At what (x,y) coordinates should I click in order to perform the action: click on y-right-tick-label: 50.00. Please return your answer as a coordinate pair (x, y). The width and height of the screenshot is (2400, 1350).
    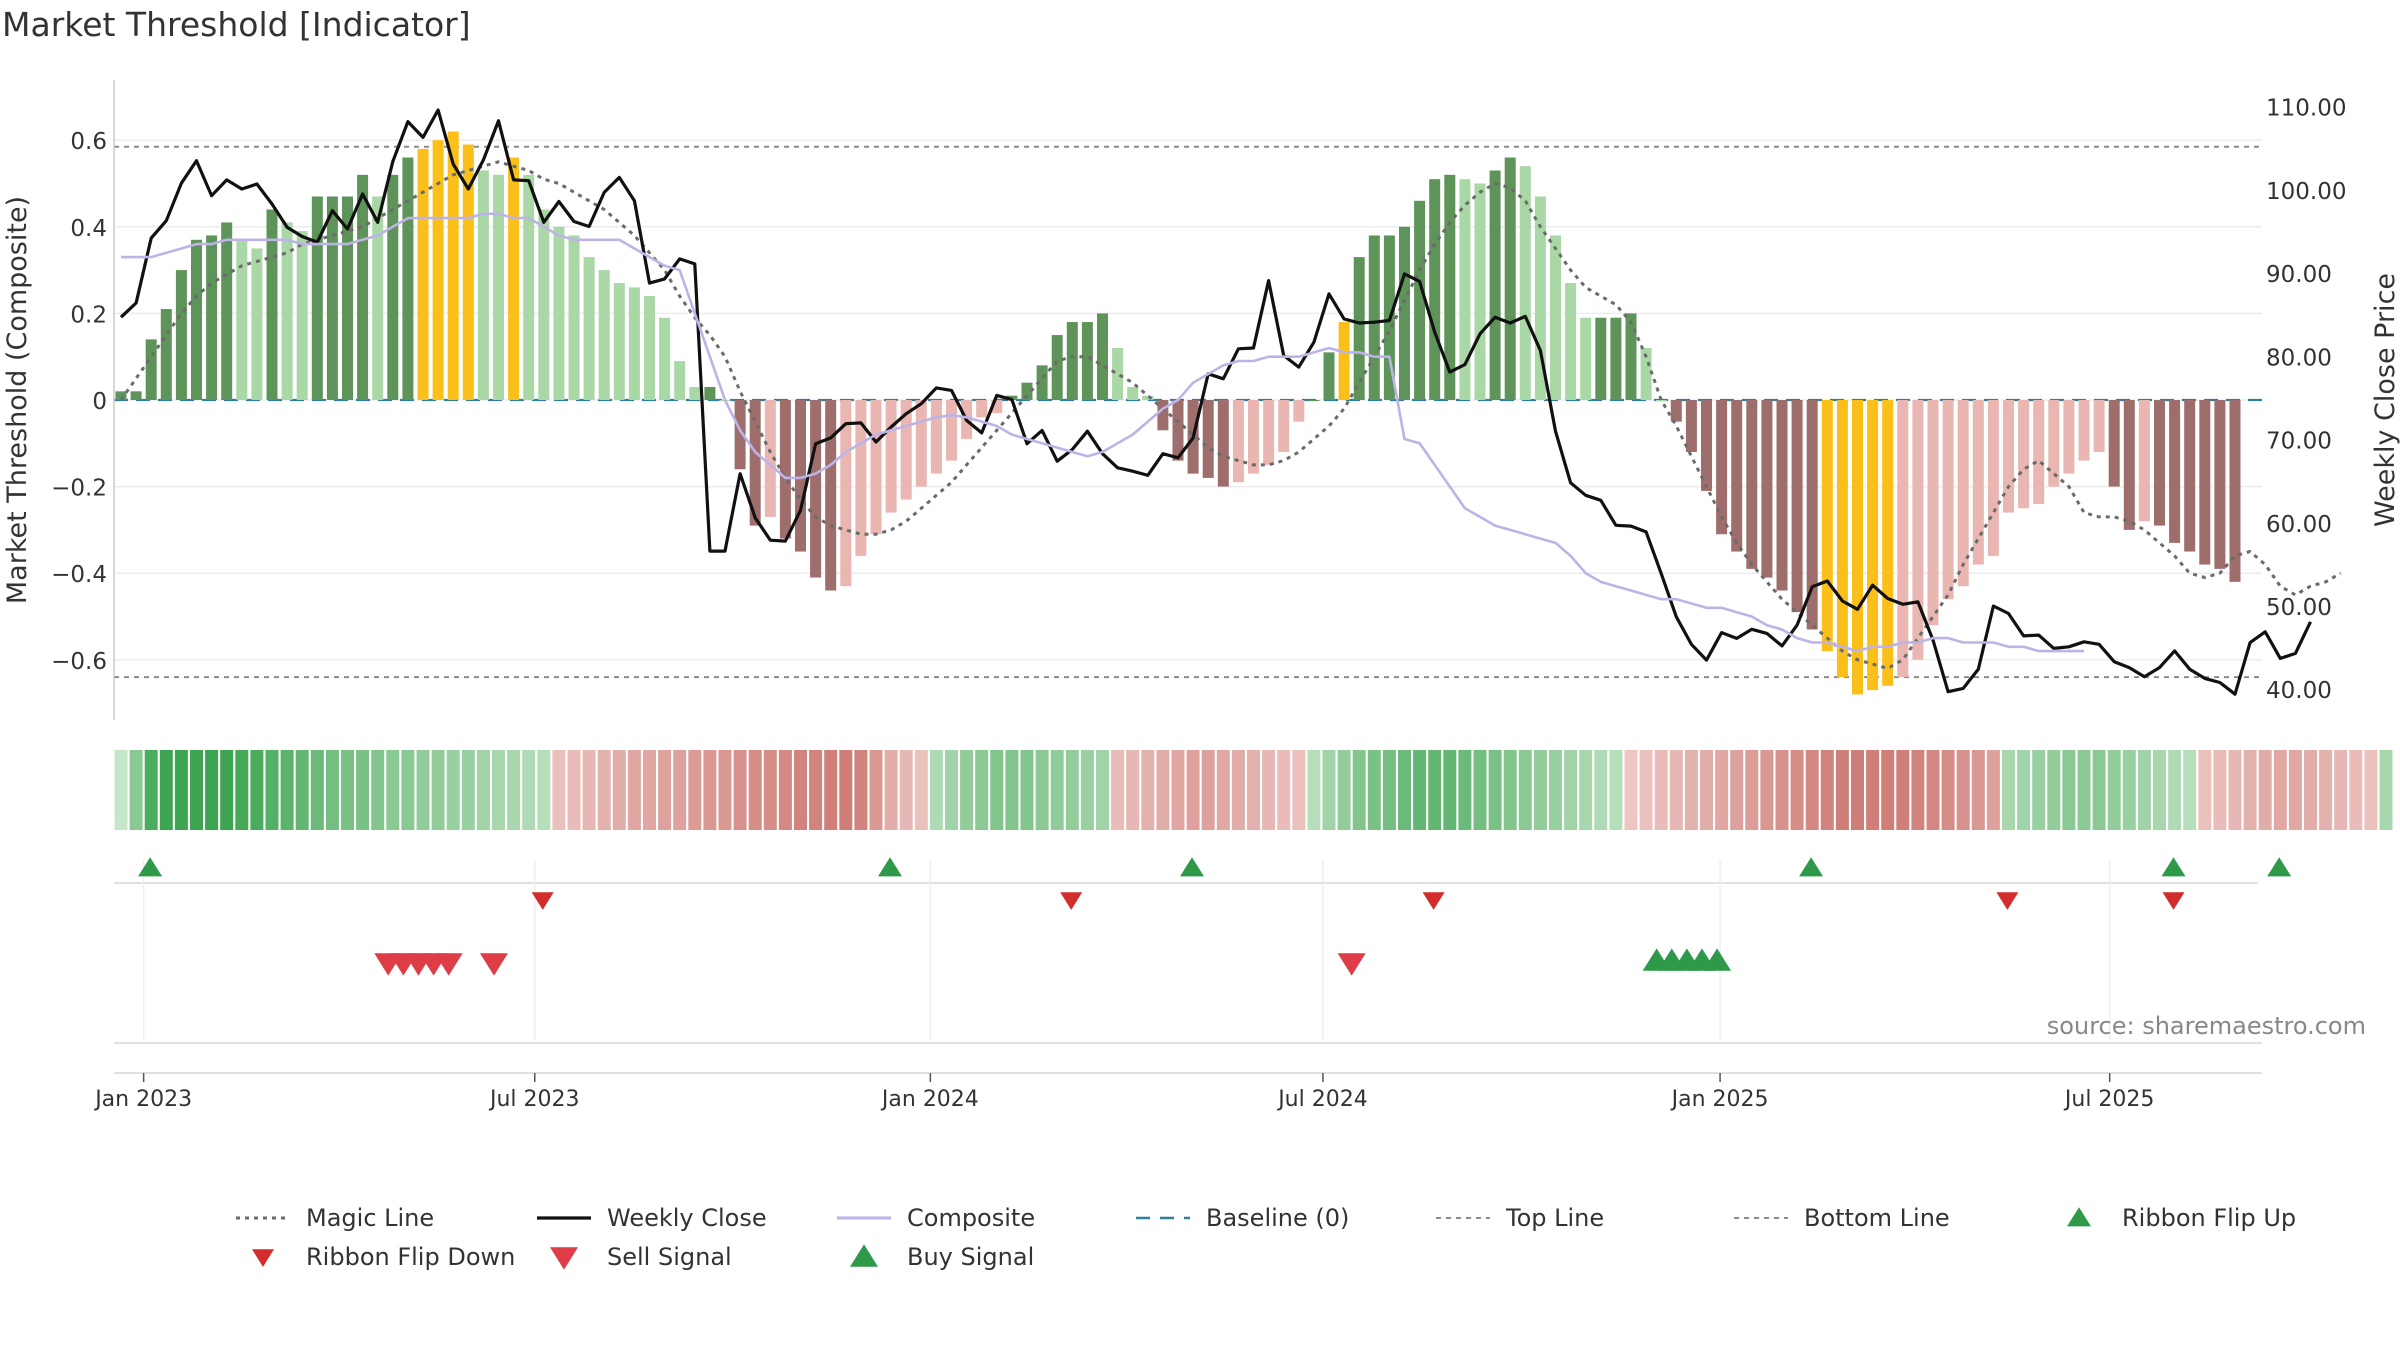
    Looking at the image, I should click on (2299, 608).